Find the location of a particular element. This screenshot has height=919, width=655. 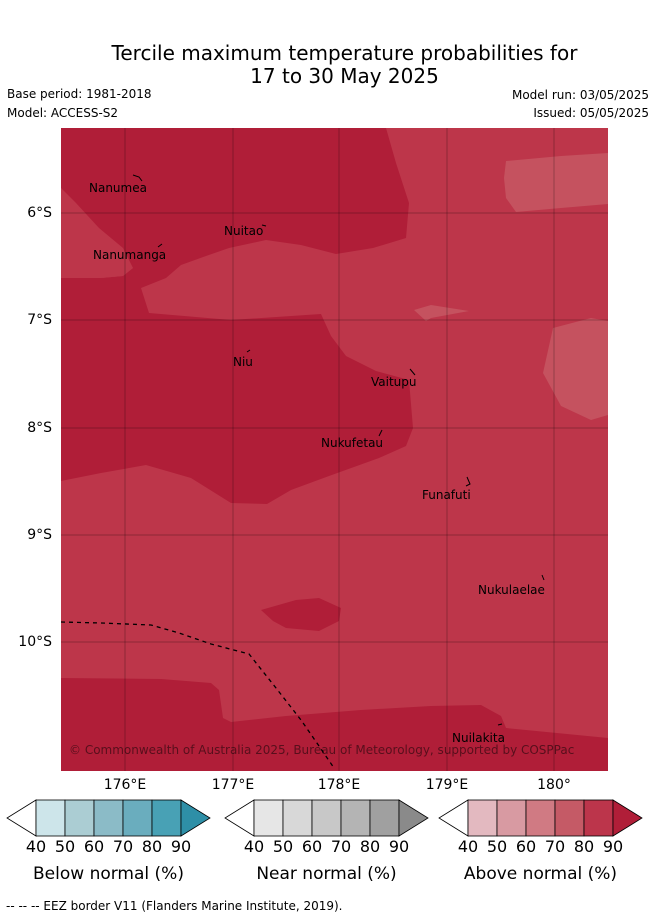

light-patch-centre is located at coordinates (441, 313).